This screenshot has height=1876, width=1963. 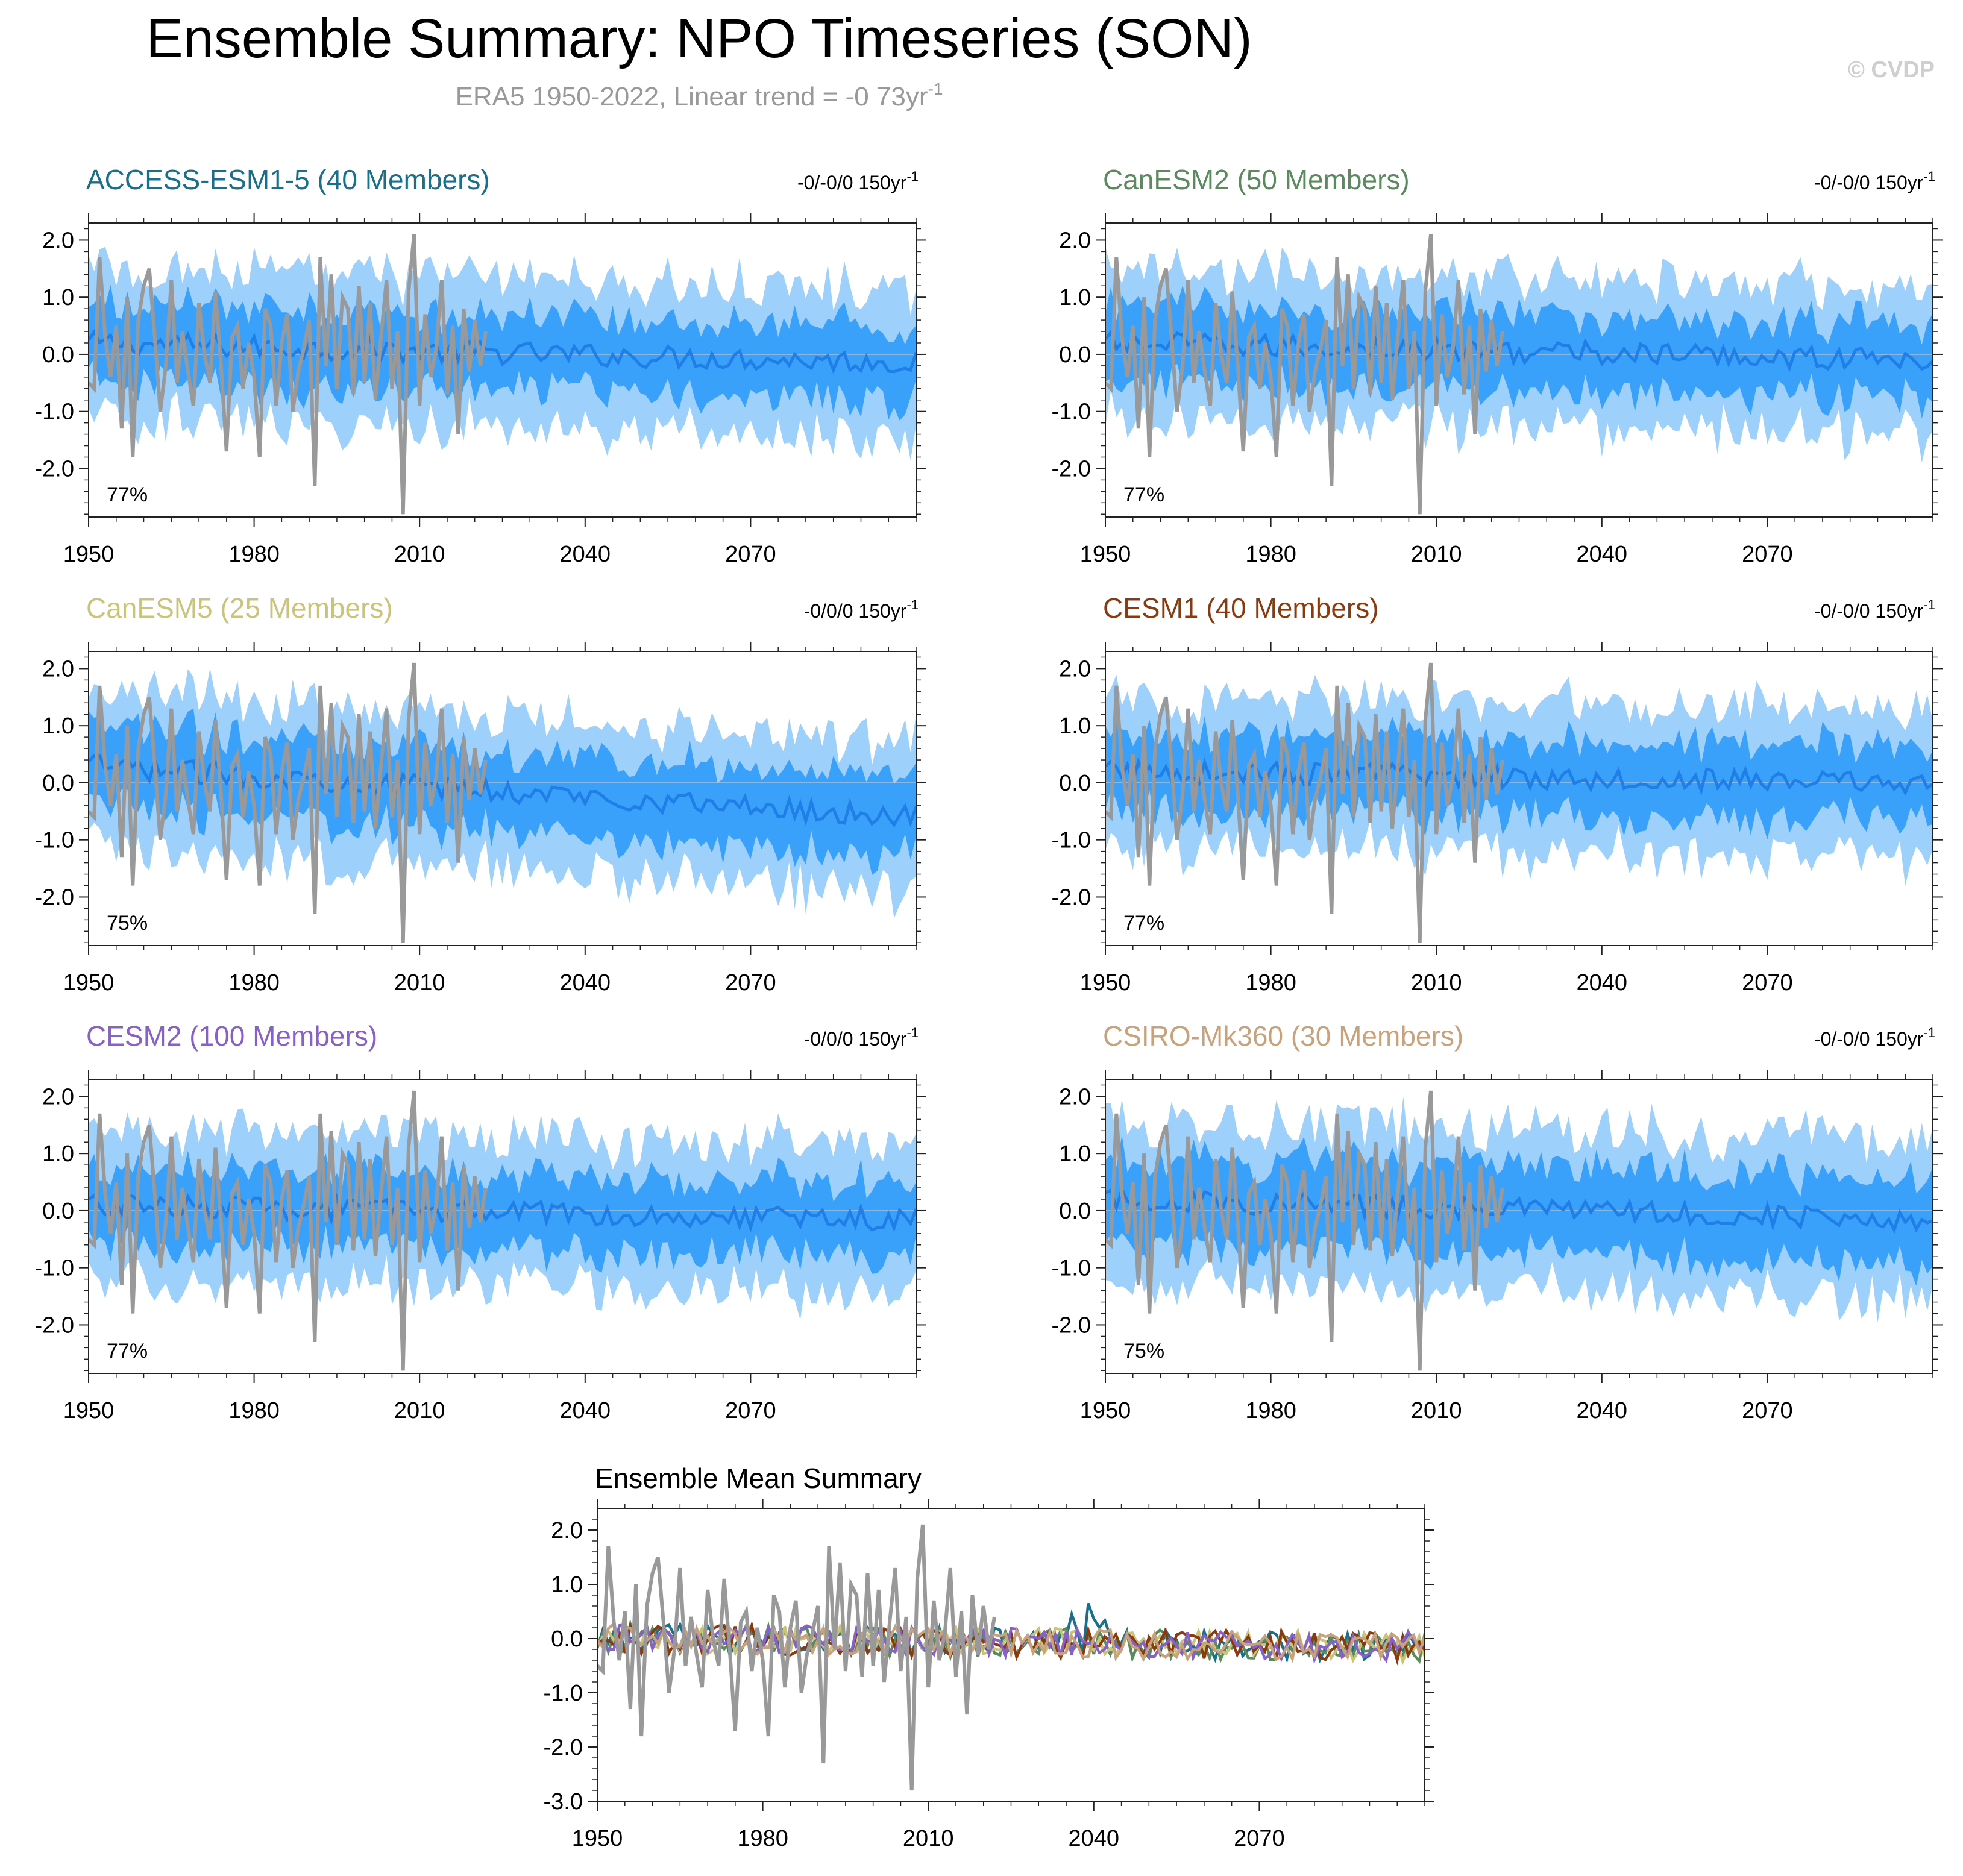 What do you see at coordinates (563, 1693) in the screenshot?
I see `panel-7-ytick-label: -1.0` at bounding box center [563, 1693].